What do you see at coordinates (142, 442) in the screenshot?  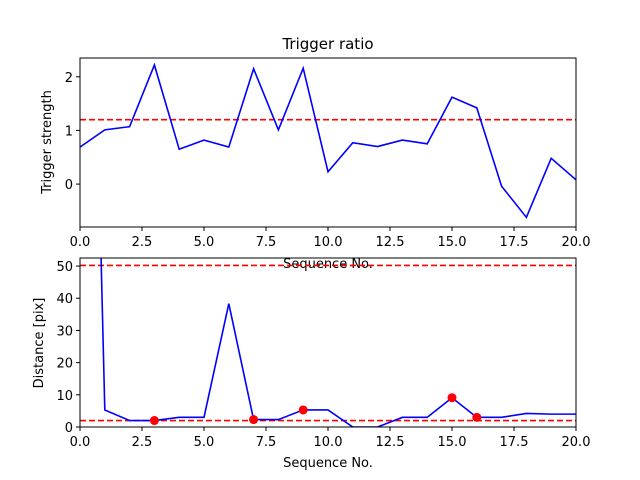 I see `bottom-chart-xtick-label: 2.5` at bounding box center [142, 442].